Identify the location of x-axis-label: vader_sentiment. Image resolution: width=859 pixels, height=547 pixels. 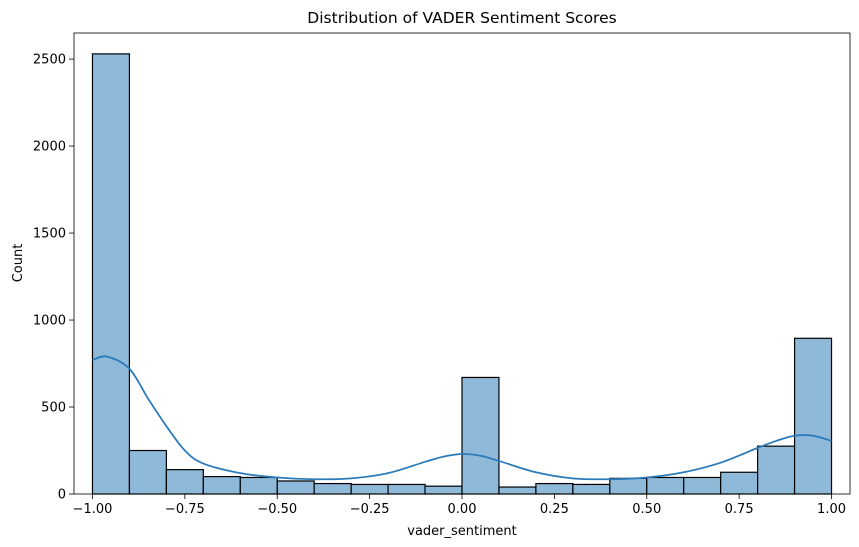
(461, 531).